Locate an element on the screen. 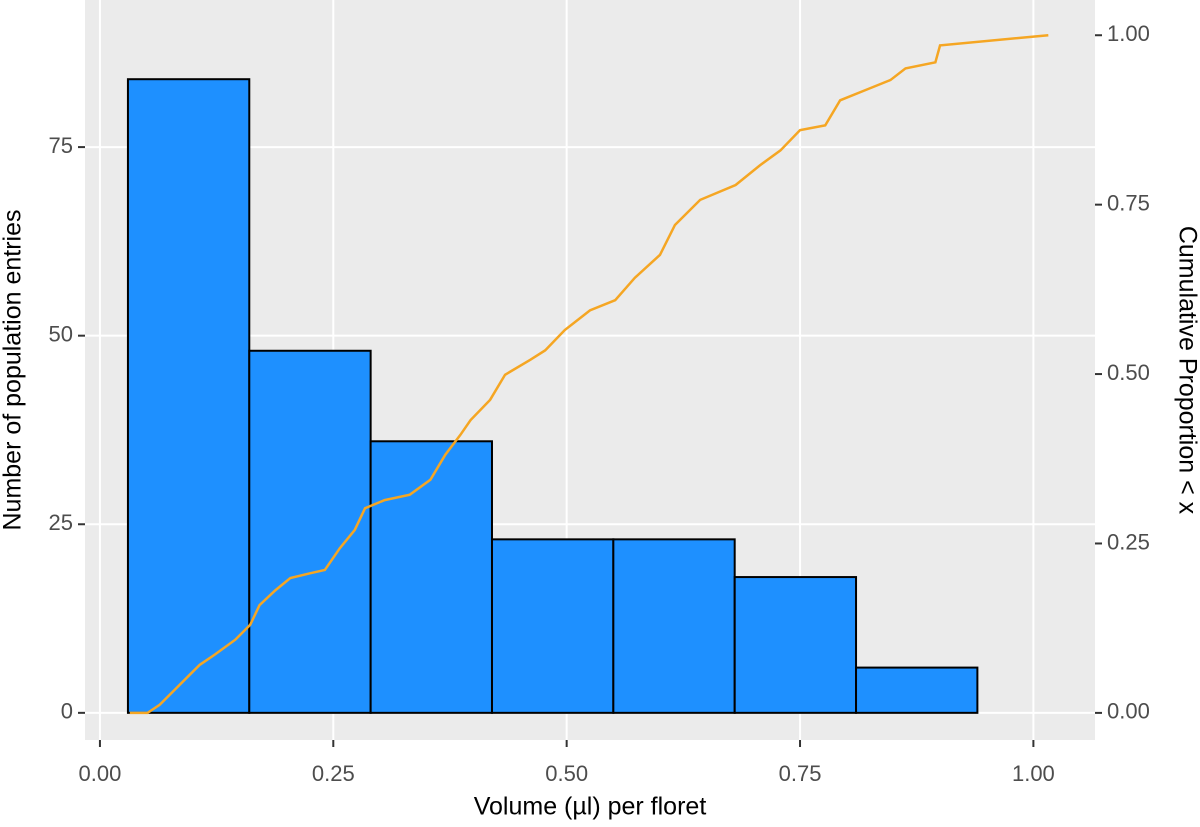 This screenshot has height=827, width=1200. x-tick-label: 0.50 is located at coordinates (566, 773).